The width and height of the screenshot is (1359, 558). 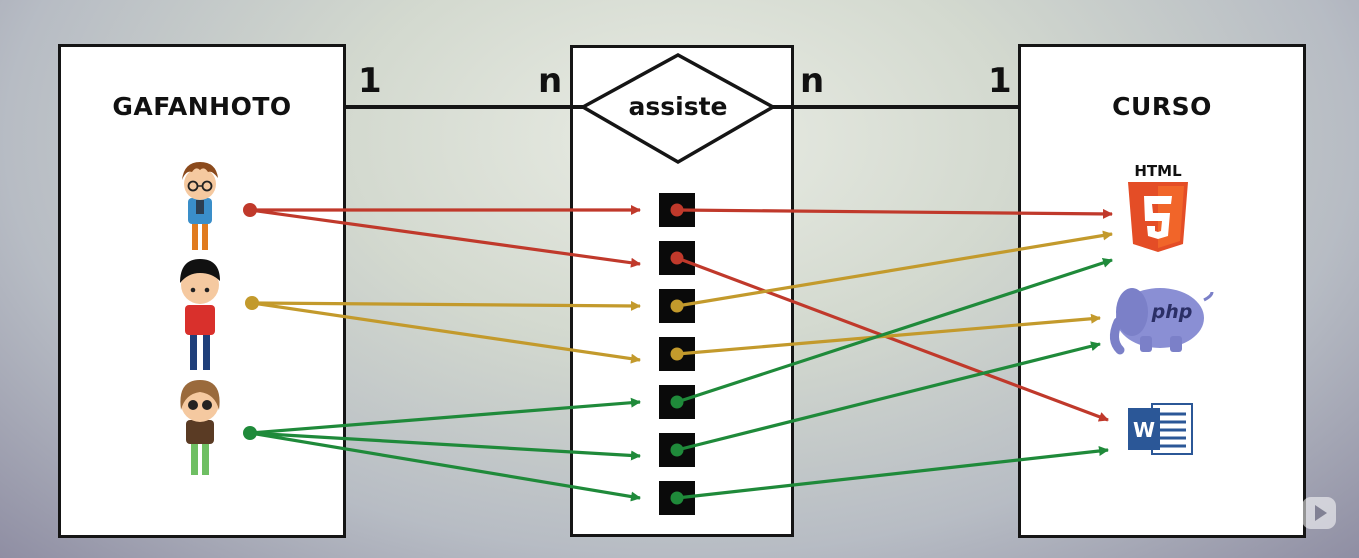 What do you see at coordinates (200, 427) in the screenshot?
I see `person-brown-hair-icon` at bounding box center [200, 427].